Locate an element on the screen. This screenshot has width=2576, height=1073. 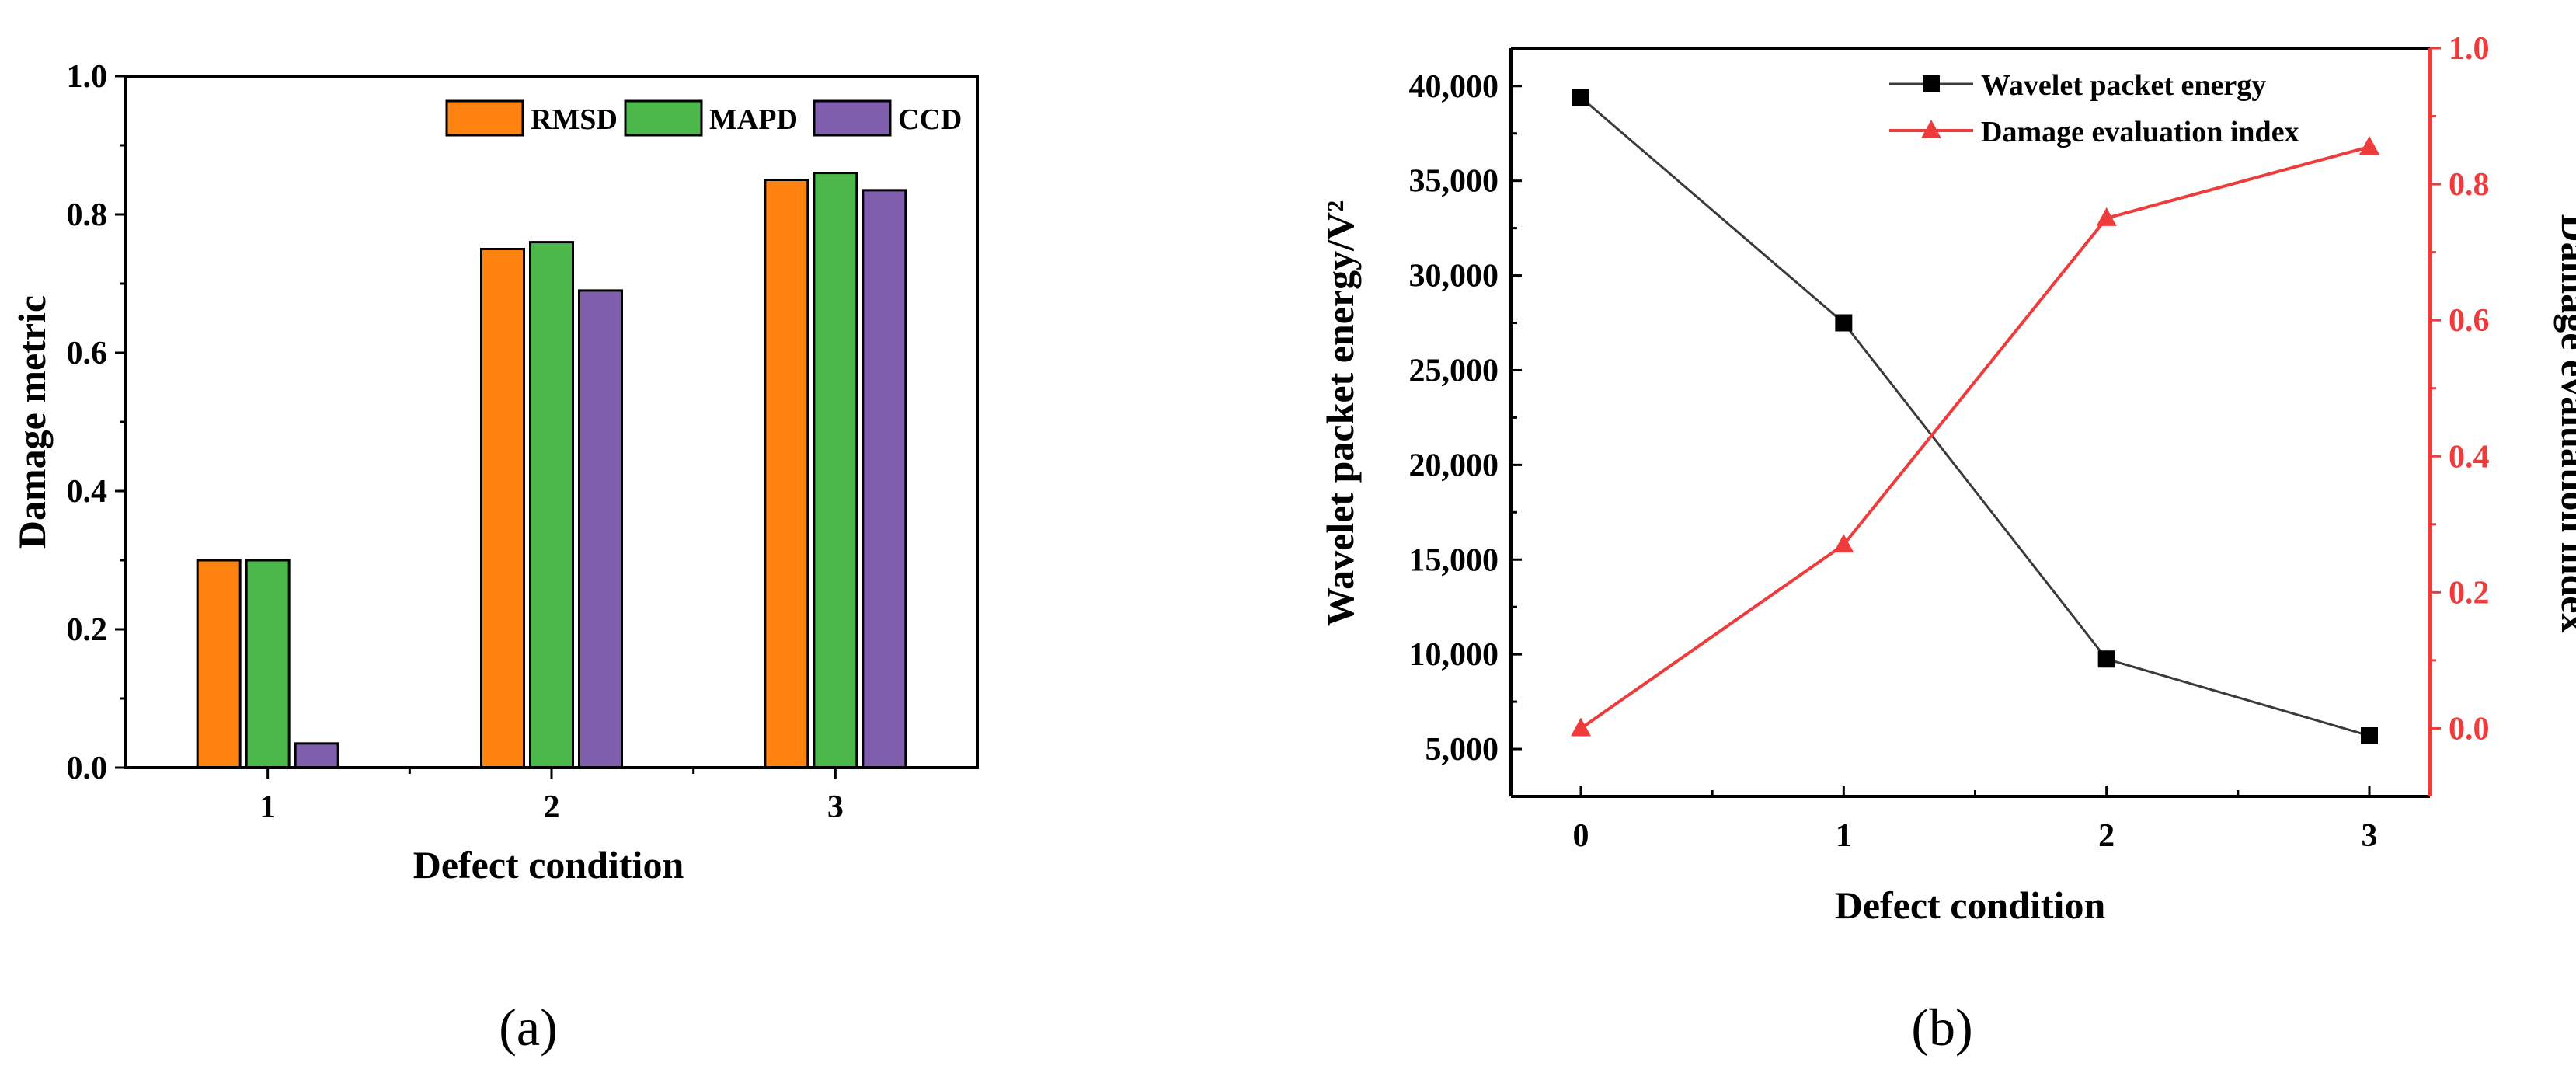
legend-label-index: Damage evaluation index is located at coordinates (2140, 132).